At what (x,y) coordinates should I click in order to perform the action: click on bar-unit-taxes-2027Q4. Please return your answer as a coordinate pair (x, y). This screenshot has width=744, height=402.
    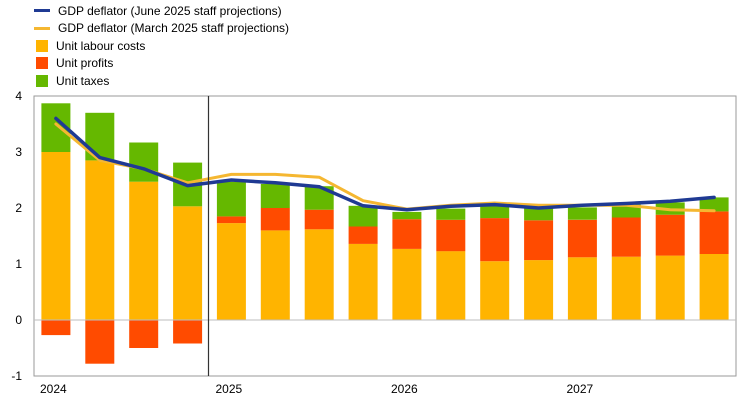
    Looking at the image, I should click on (714, 204).